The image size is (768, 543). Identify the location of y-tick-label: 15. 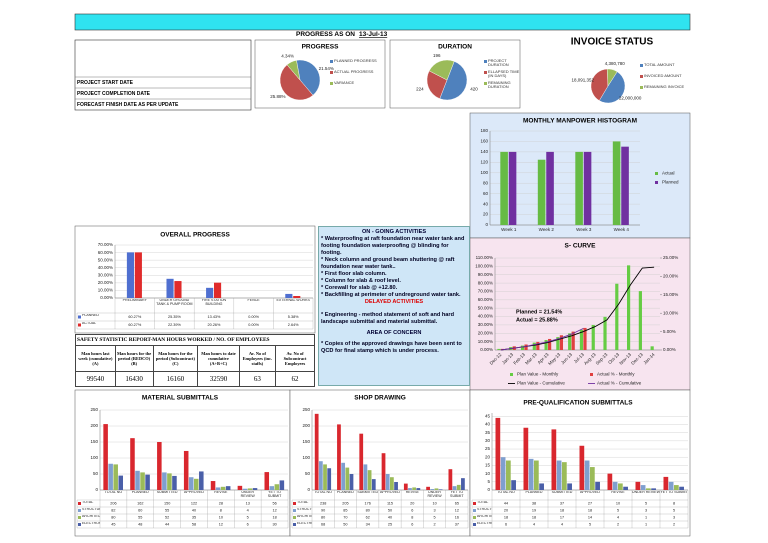
(488, 465).